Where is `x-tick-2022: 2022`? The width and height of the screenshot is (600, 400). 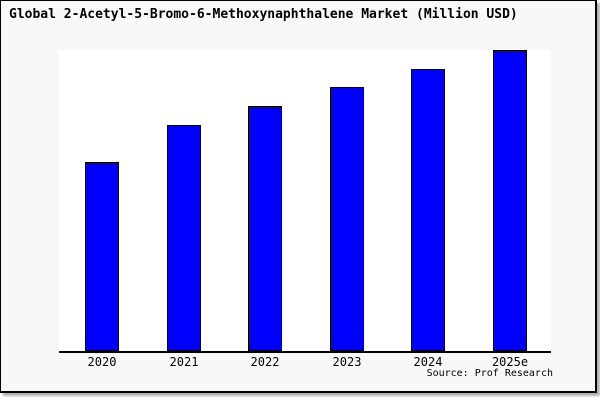
x-tick-2022: 2022 is located at coordinates (265, 362).